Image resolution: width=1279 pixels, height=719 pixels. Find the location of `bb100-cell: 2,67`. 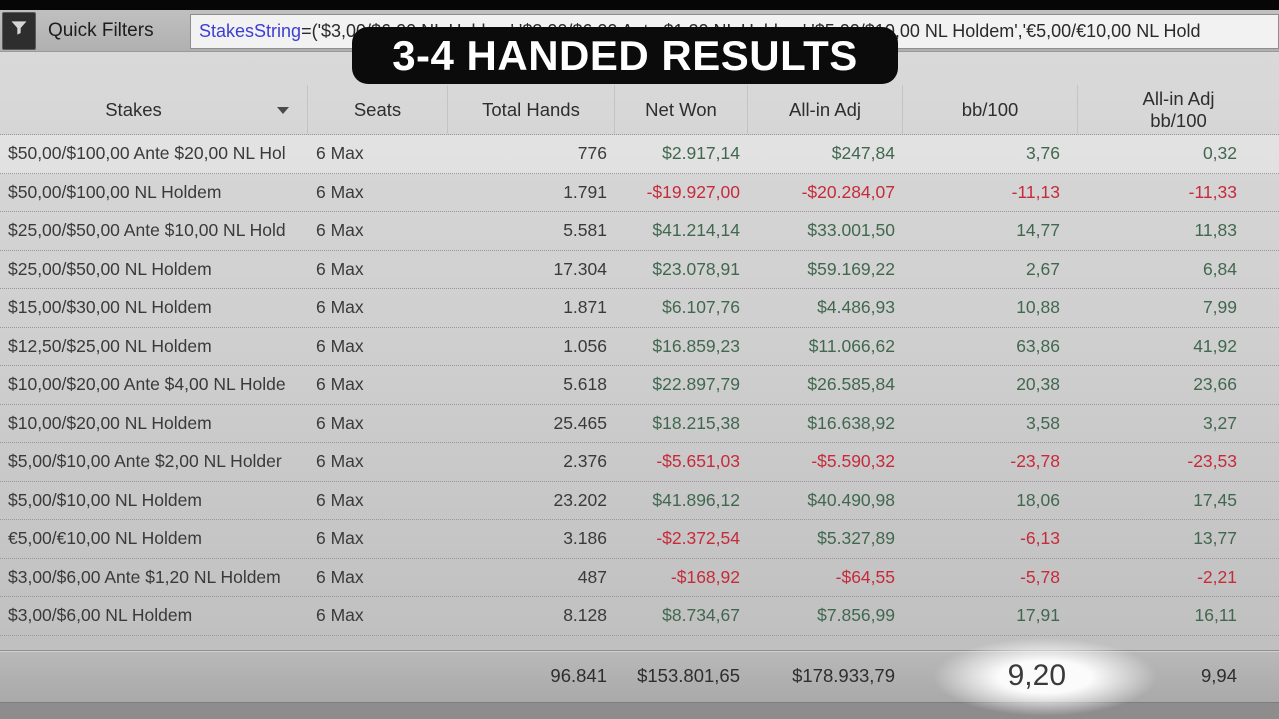

bb100-cell: 2,67 is located at coordinates (1042, 268).